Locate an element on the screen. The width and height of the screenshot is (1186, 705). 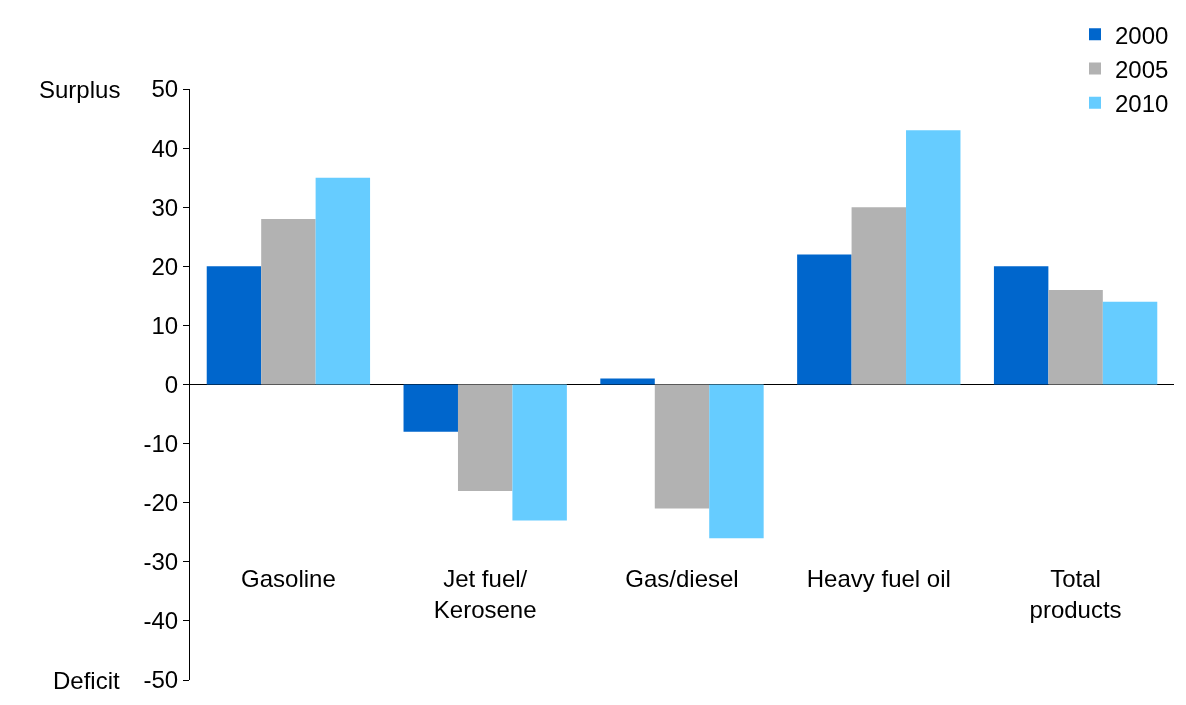
y-tick-label: 10 is located at coordinates (165, 325).